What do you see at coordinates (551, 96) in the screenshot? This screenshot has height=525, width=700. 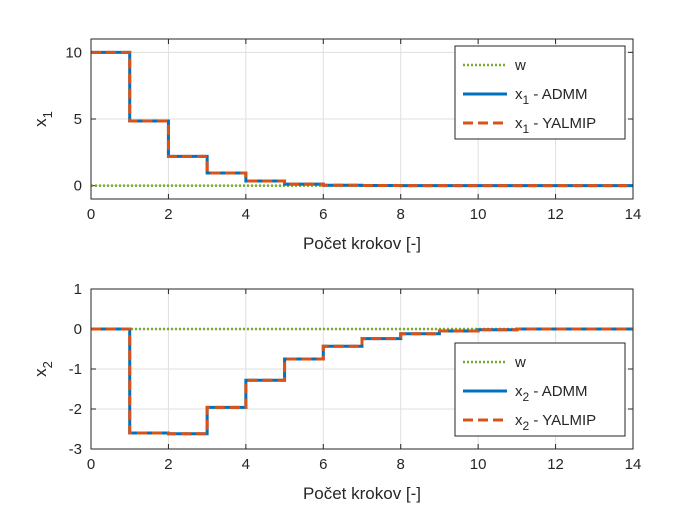 I see `legend-entry-1: x1 - ADMM` at bounding box center [551, 96].